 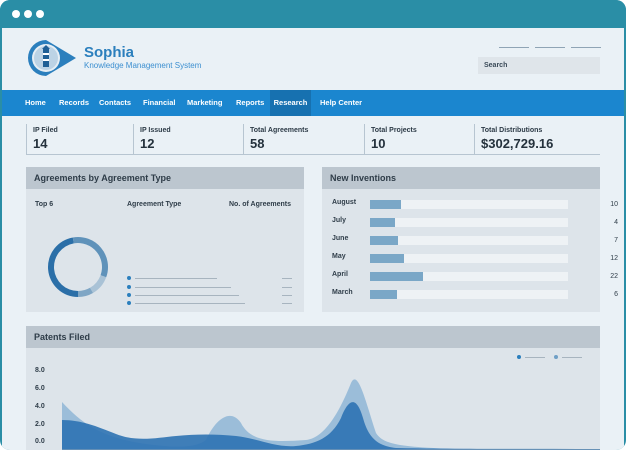 I want to click on stat-value: 58, so click(x=257, y=143).